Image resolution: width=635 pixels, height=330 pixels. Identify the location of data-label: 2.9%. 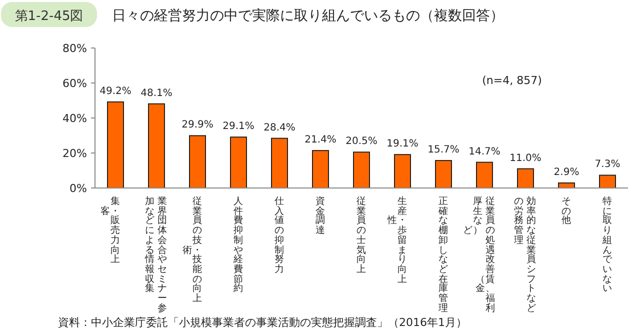
(567, 172).